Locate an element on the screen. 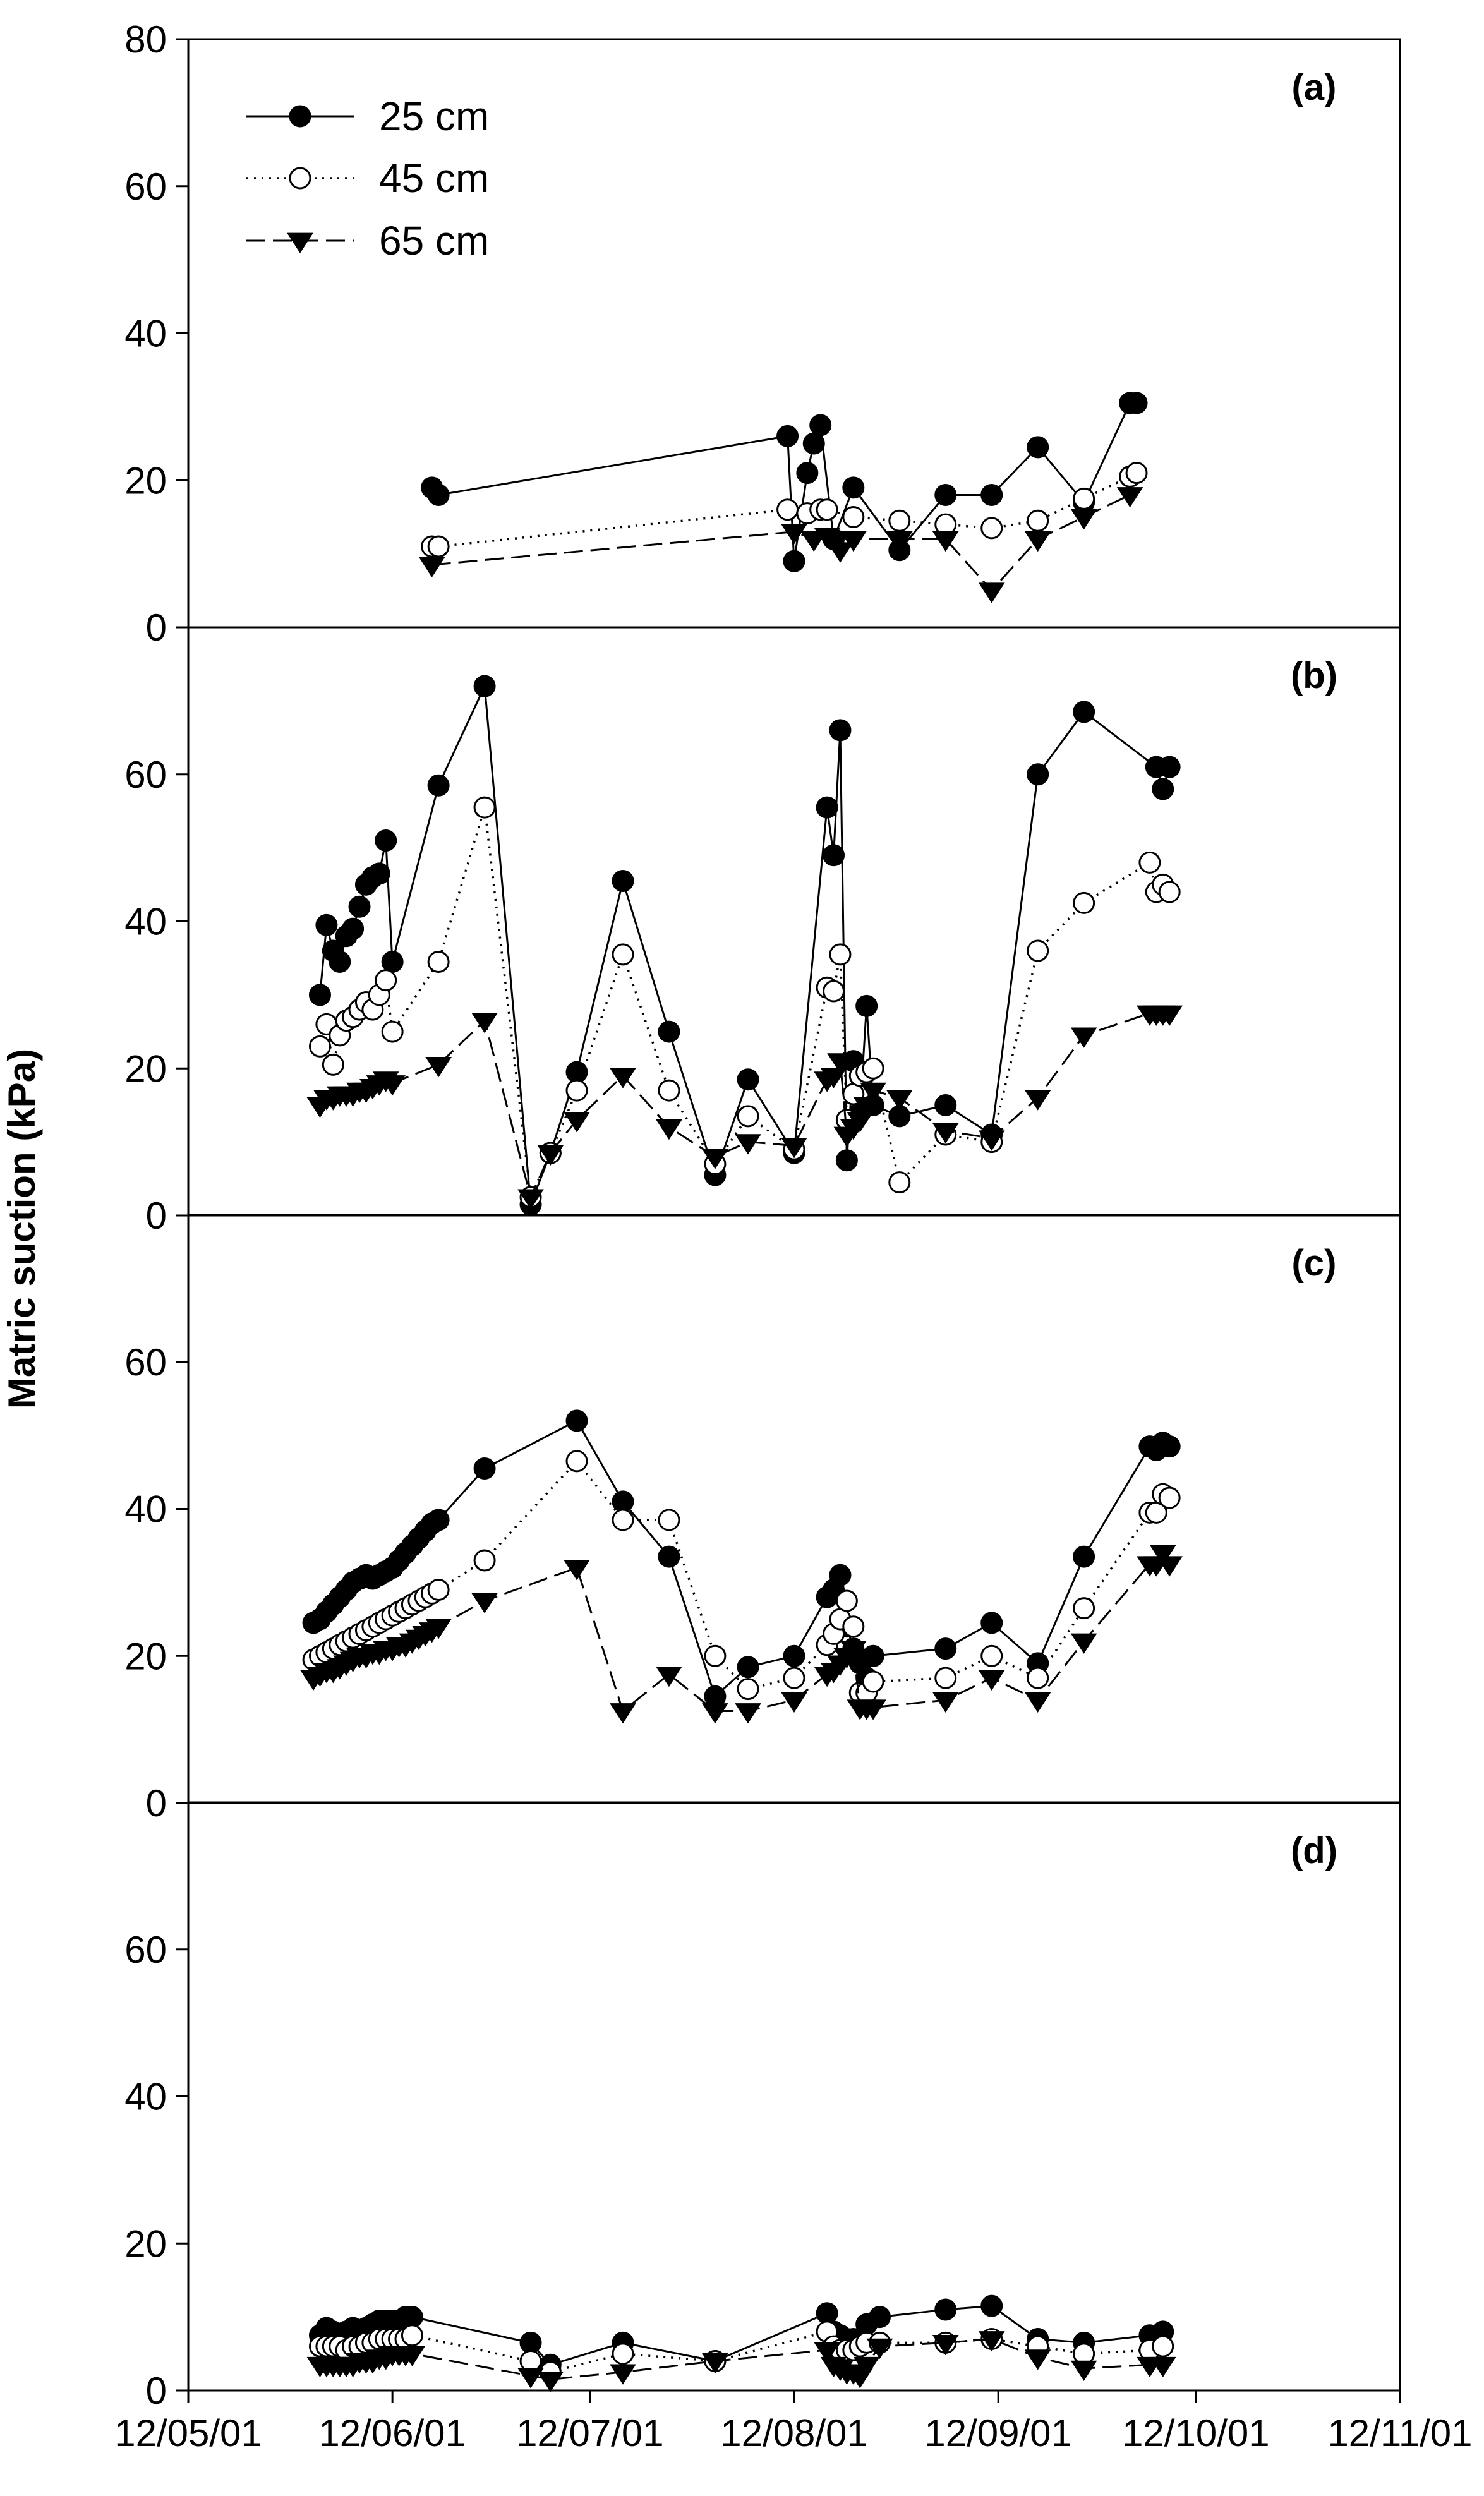 This screenshot has width=1484, height=2496. x-tick-label: 12/11/01 is located at coordinates (1400, 2433).